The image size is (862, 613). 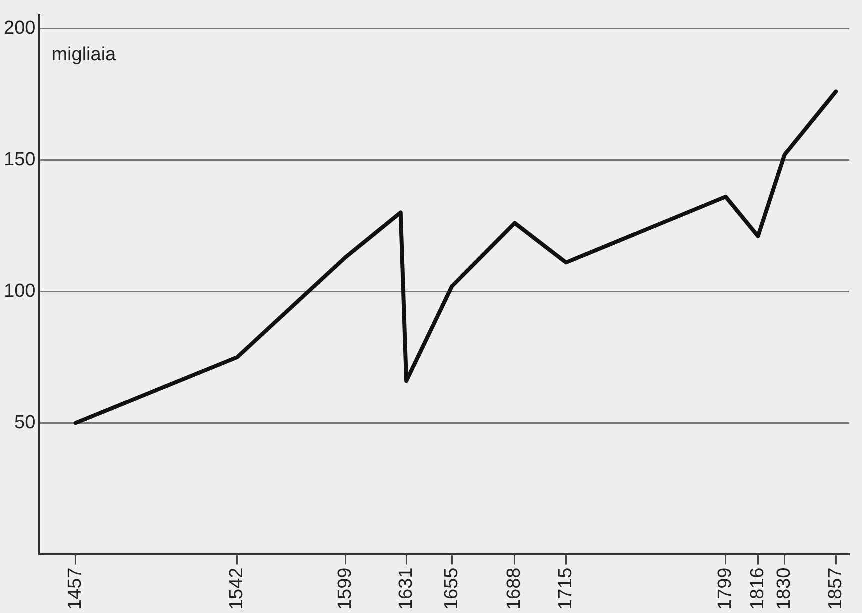 I want to click on y-axis-title: migliaia, so click(x=84, y=55).